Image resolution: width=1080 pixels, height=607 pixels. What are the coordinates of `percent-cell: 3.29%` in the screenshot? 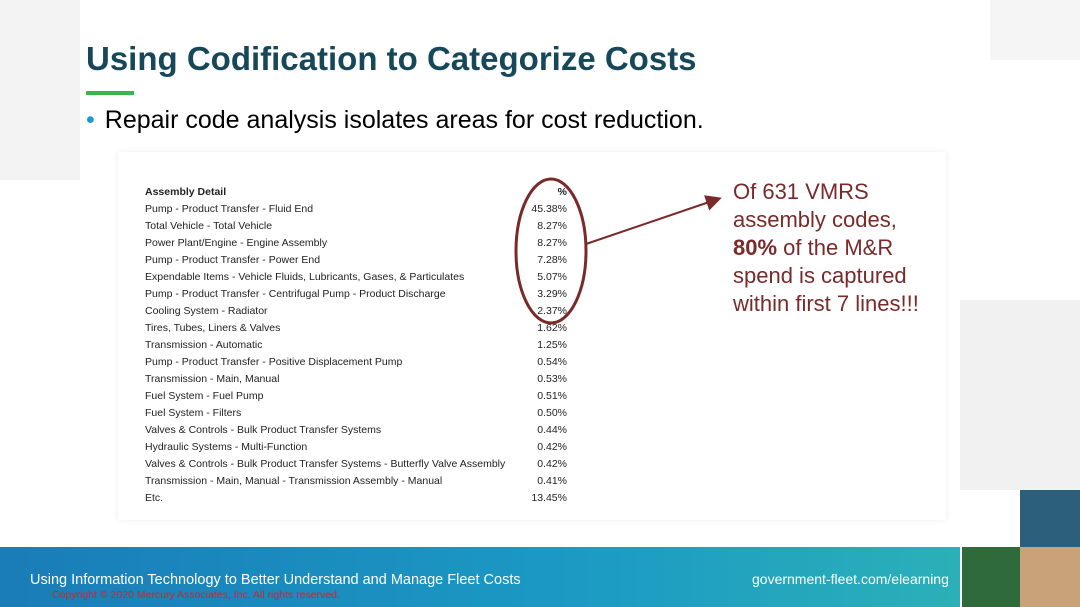 It's located at (552, 294).